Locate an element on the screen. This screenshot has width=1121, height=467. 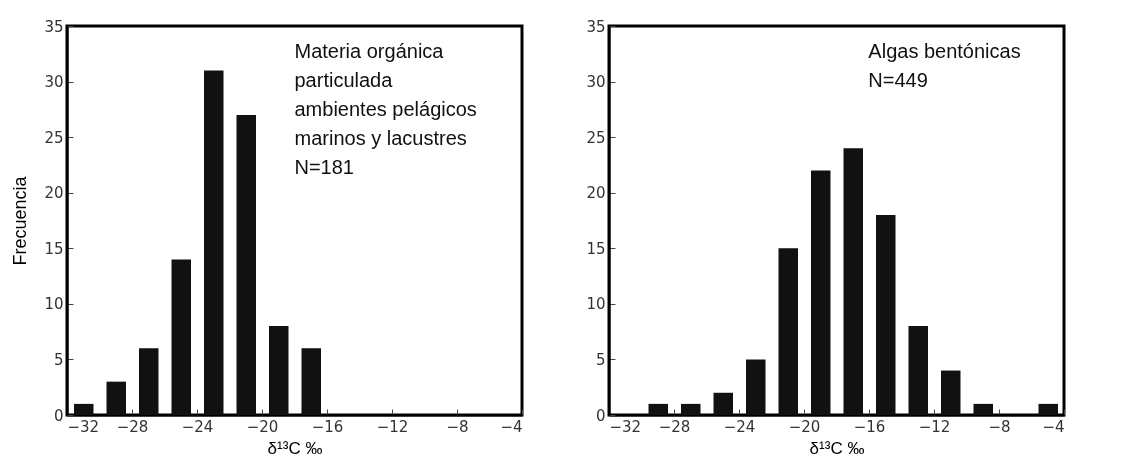
annotation: Materia orgánica particulada ambientes pelágicos marinos y lacustres N=181 is located at coordinates (385, 109).